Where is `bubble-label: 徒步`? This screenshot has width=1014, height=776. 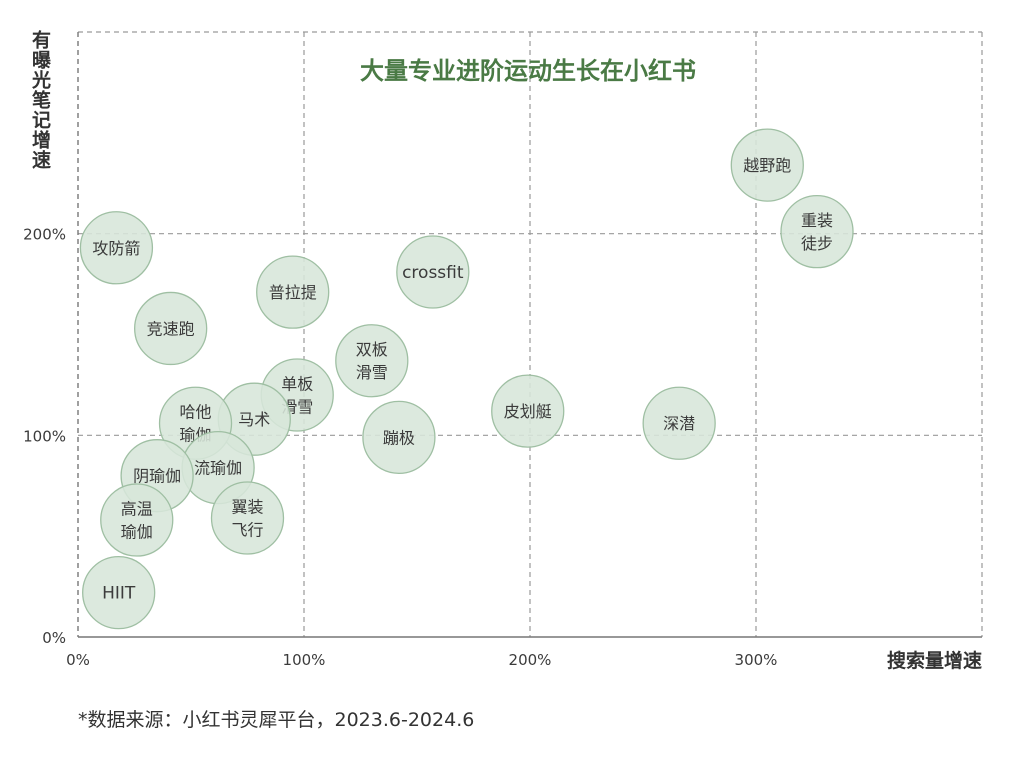
bubble-label: 徒步 is located at coordinates (817, 243).